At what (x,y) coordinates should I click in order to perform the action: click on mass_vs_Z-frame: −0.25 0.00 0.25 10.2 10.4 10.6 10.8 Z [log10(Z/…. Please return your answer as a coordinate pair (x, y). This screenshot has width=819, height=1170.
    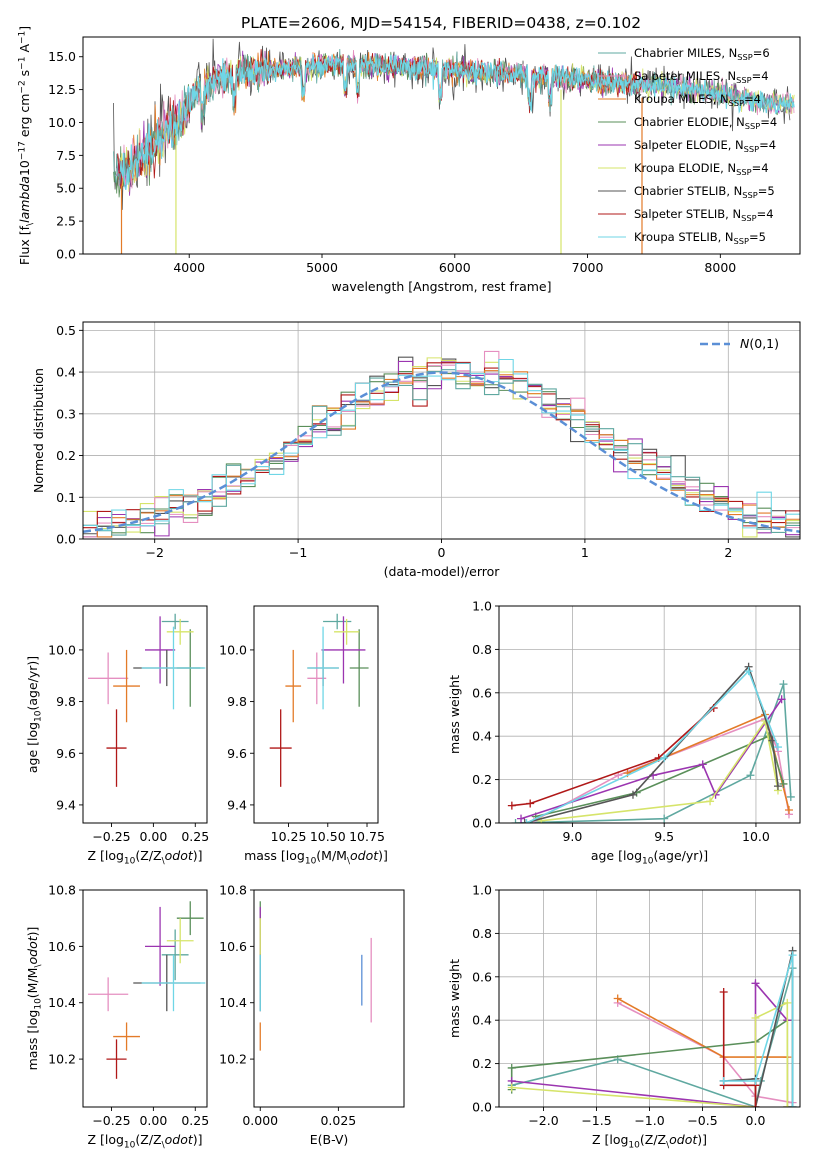
    Looking at the image, I should click on (117, 1017).